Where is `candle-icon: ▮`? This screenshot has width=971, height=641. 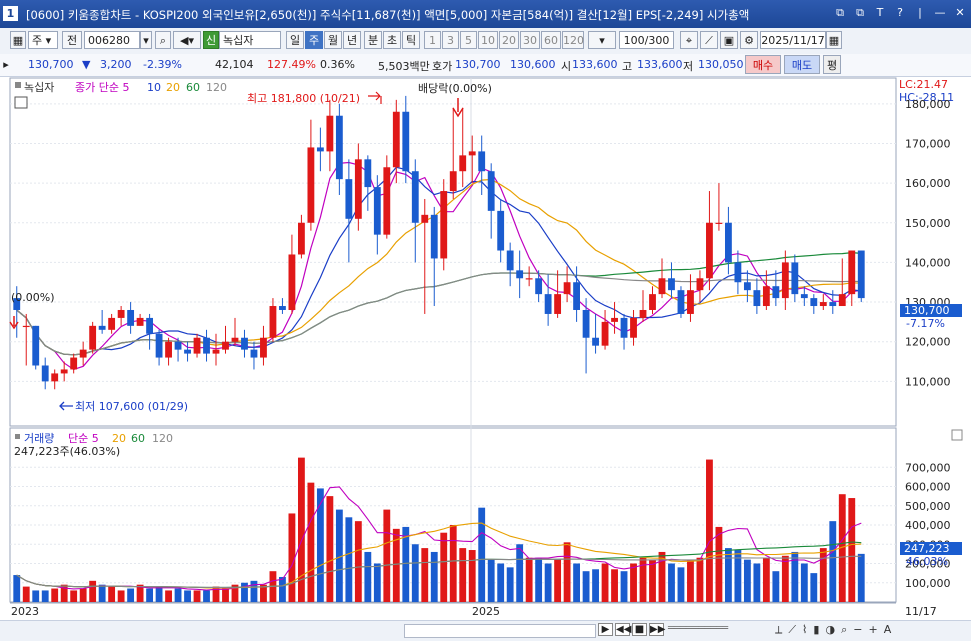 candle-icon: ▮ is located at coordinates (816, 629).